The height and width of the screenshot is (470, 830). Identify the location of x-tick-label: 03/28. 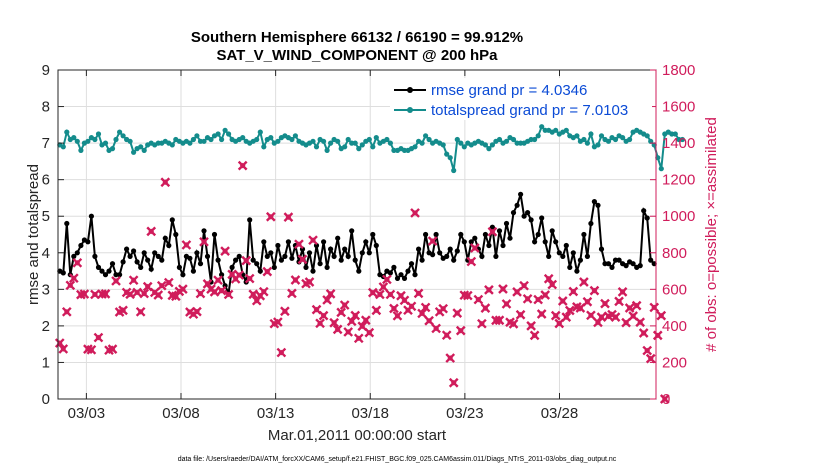
(560, 413).